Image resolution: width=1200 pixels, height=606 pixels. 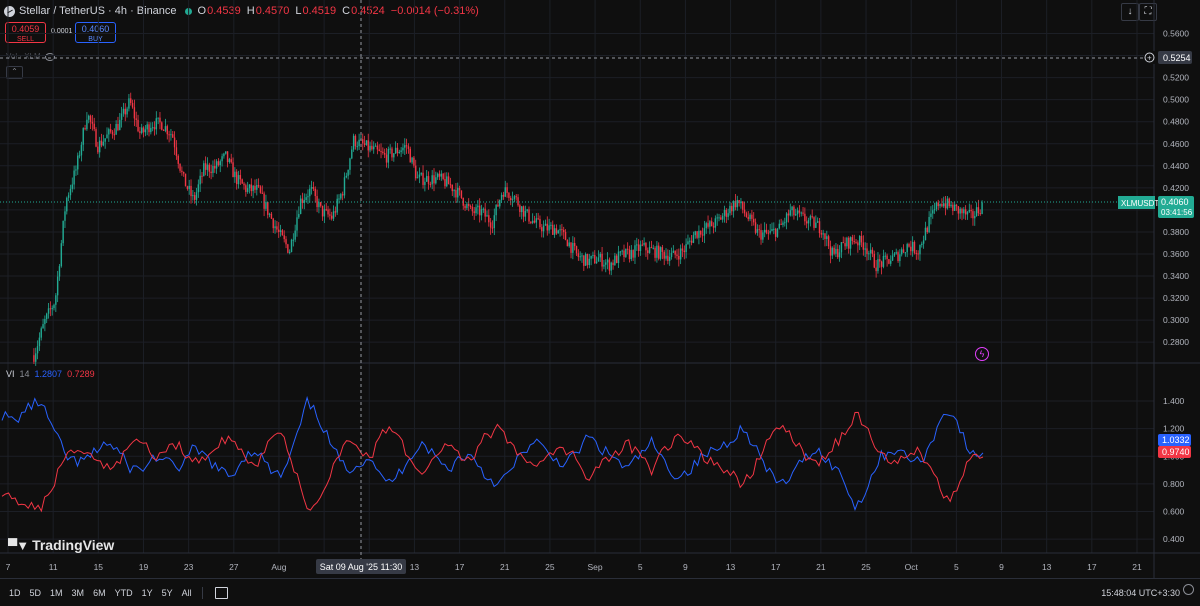 What do you see at coordinates (123, 592) in the screenshot?
I see `range-ytd: YTD` at bounding box center [123, 592].